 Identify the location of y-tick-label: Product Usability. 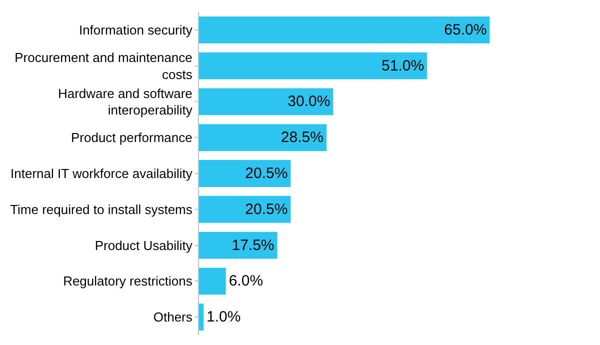
(143, 245).